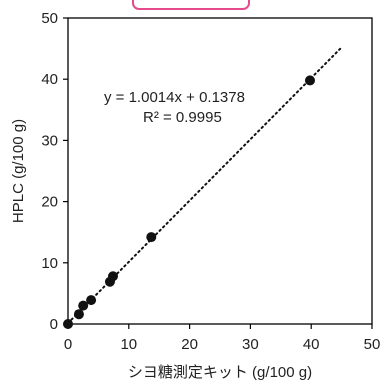 This screenshot has height=383, width=382. Describe the element at coordinates (182, 117) in the screenshot. I see `r-squared-label: R² = 0.9995` at that location.